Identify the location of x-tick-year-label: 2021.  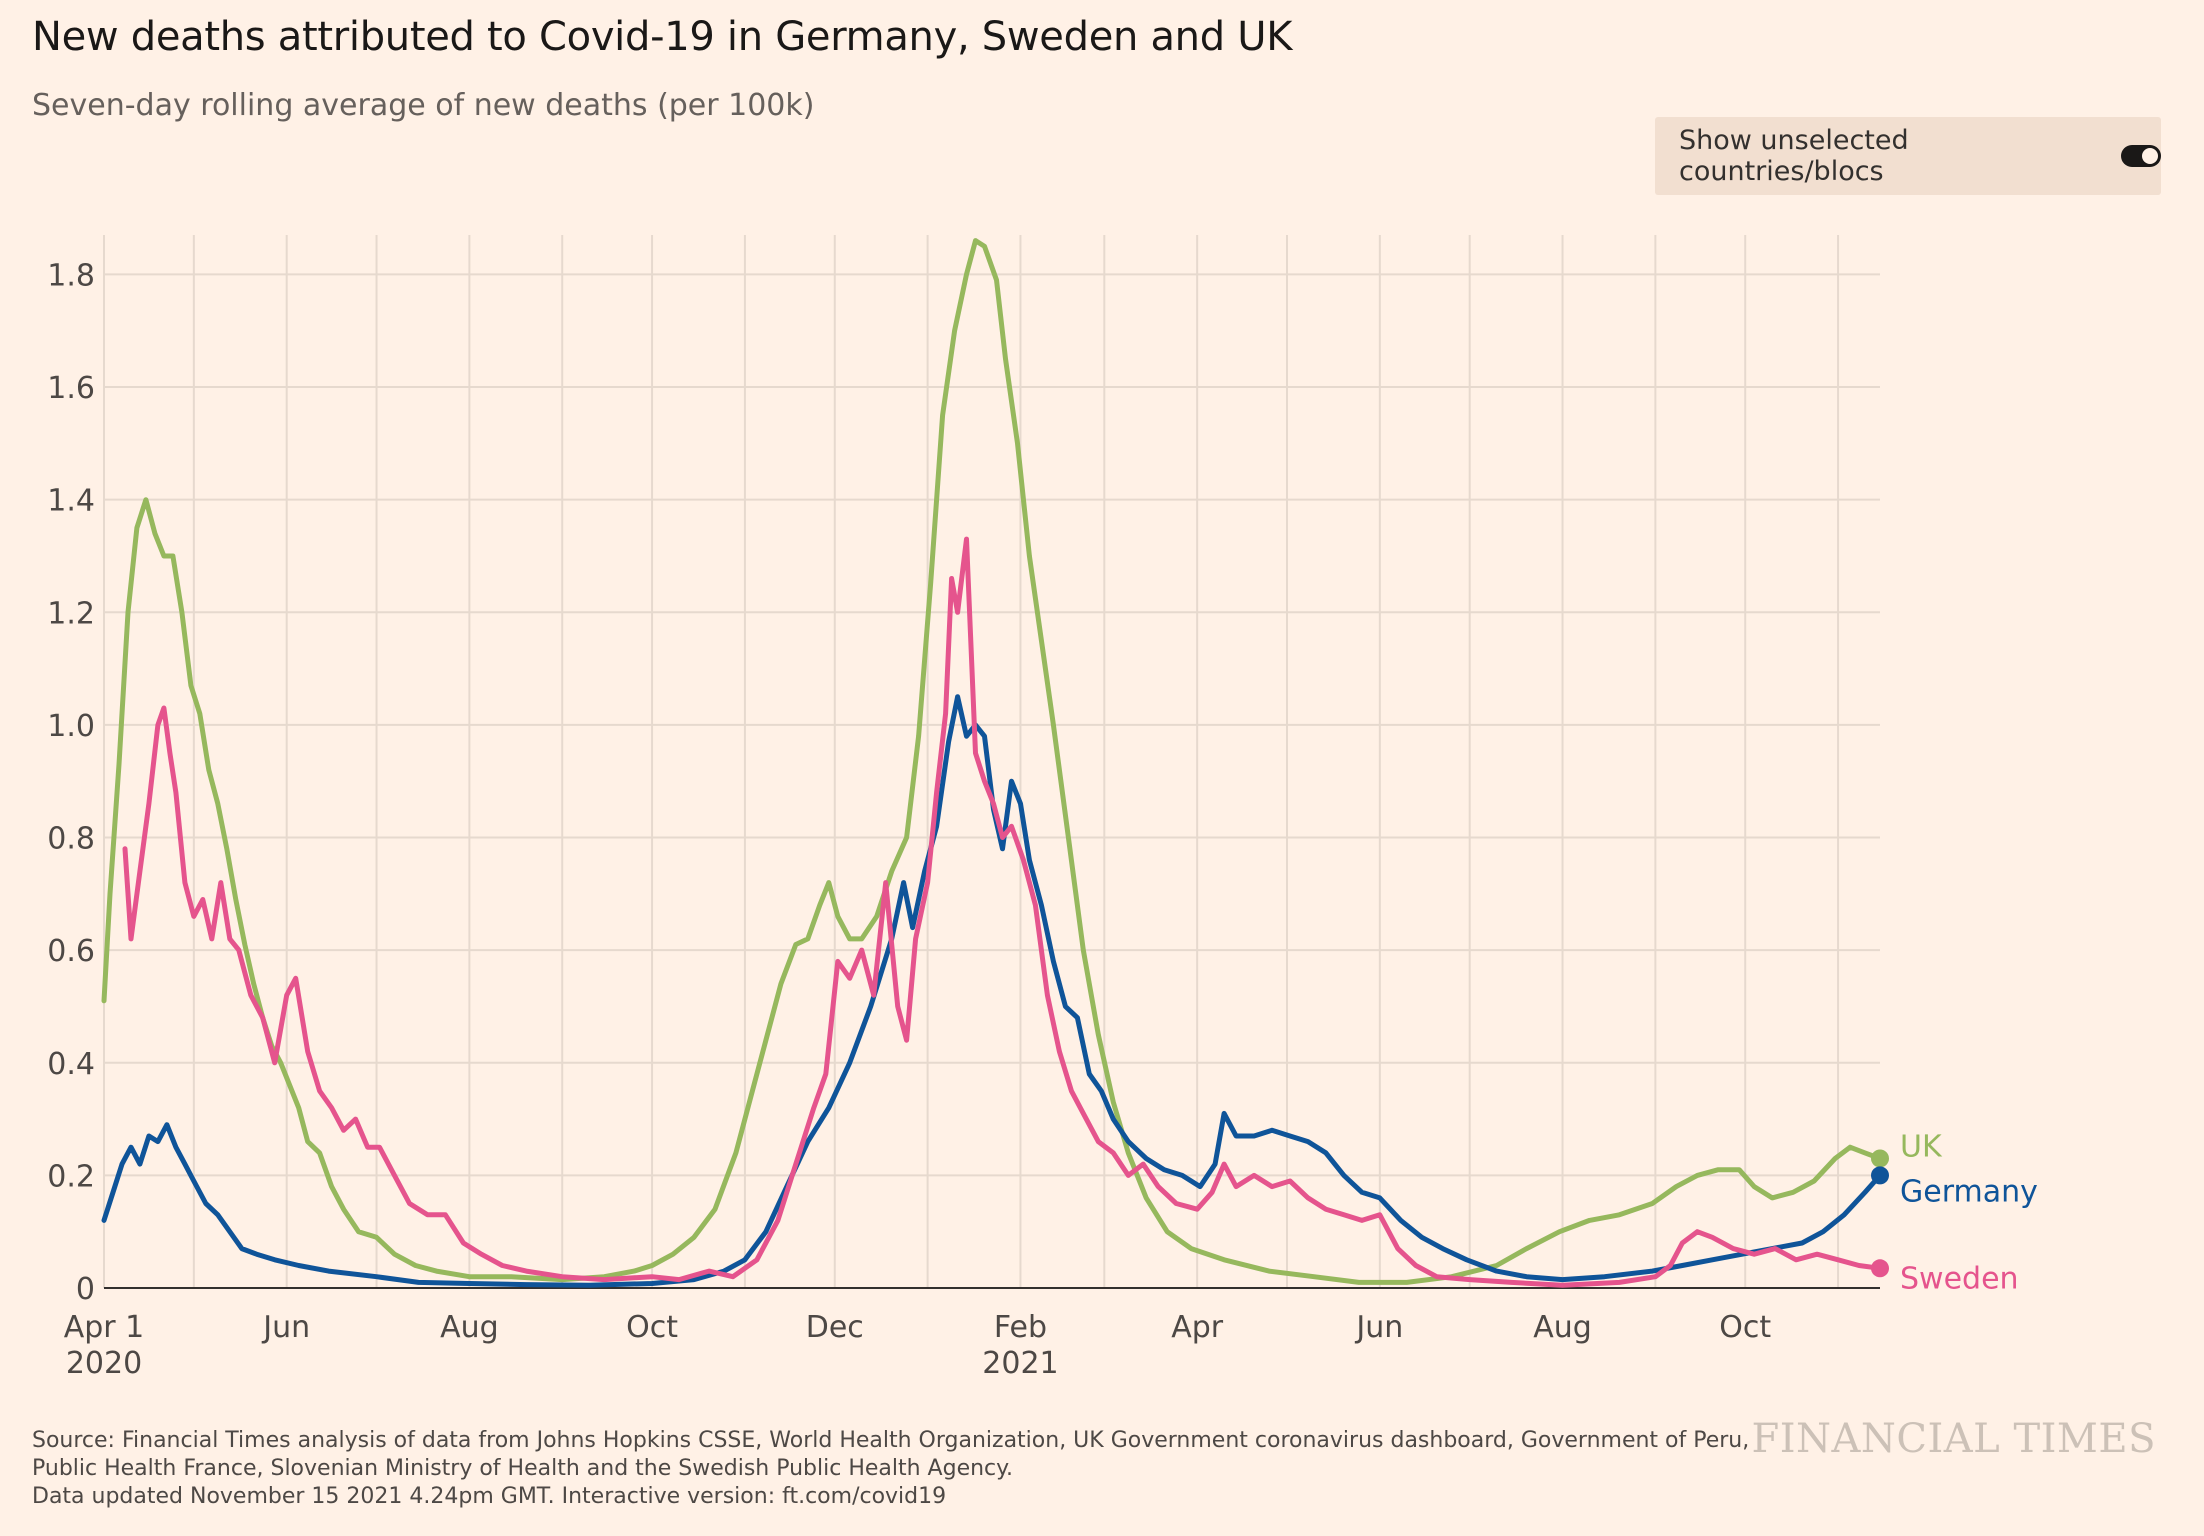
(1020, 1363).